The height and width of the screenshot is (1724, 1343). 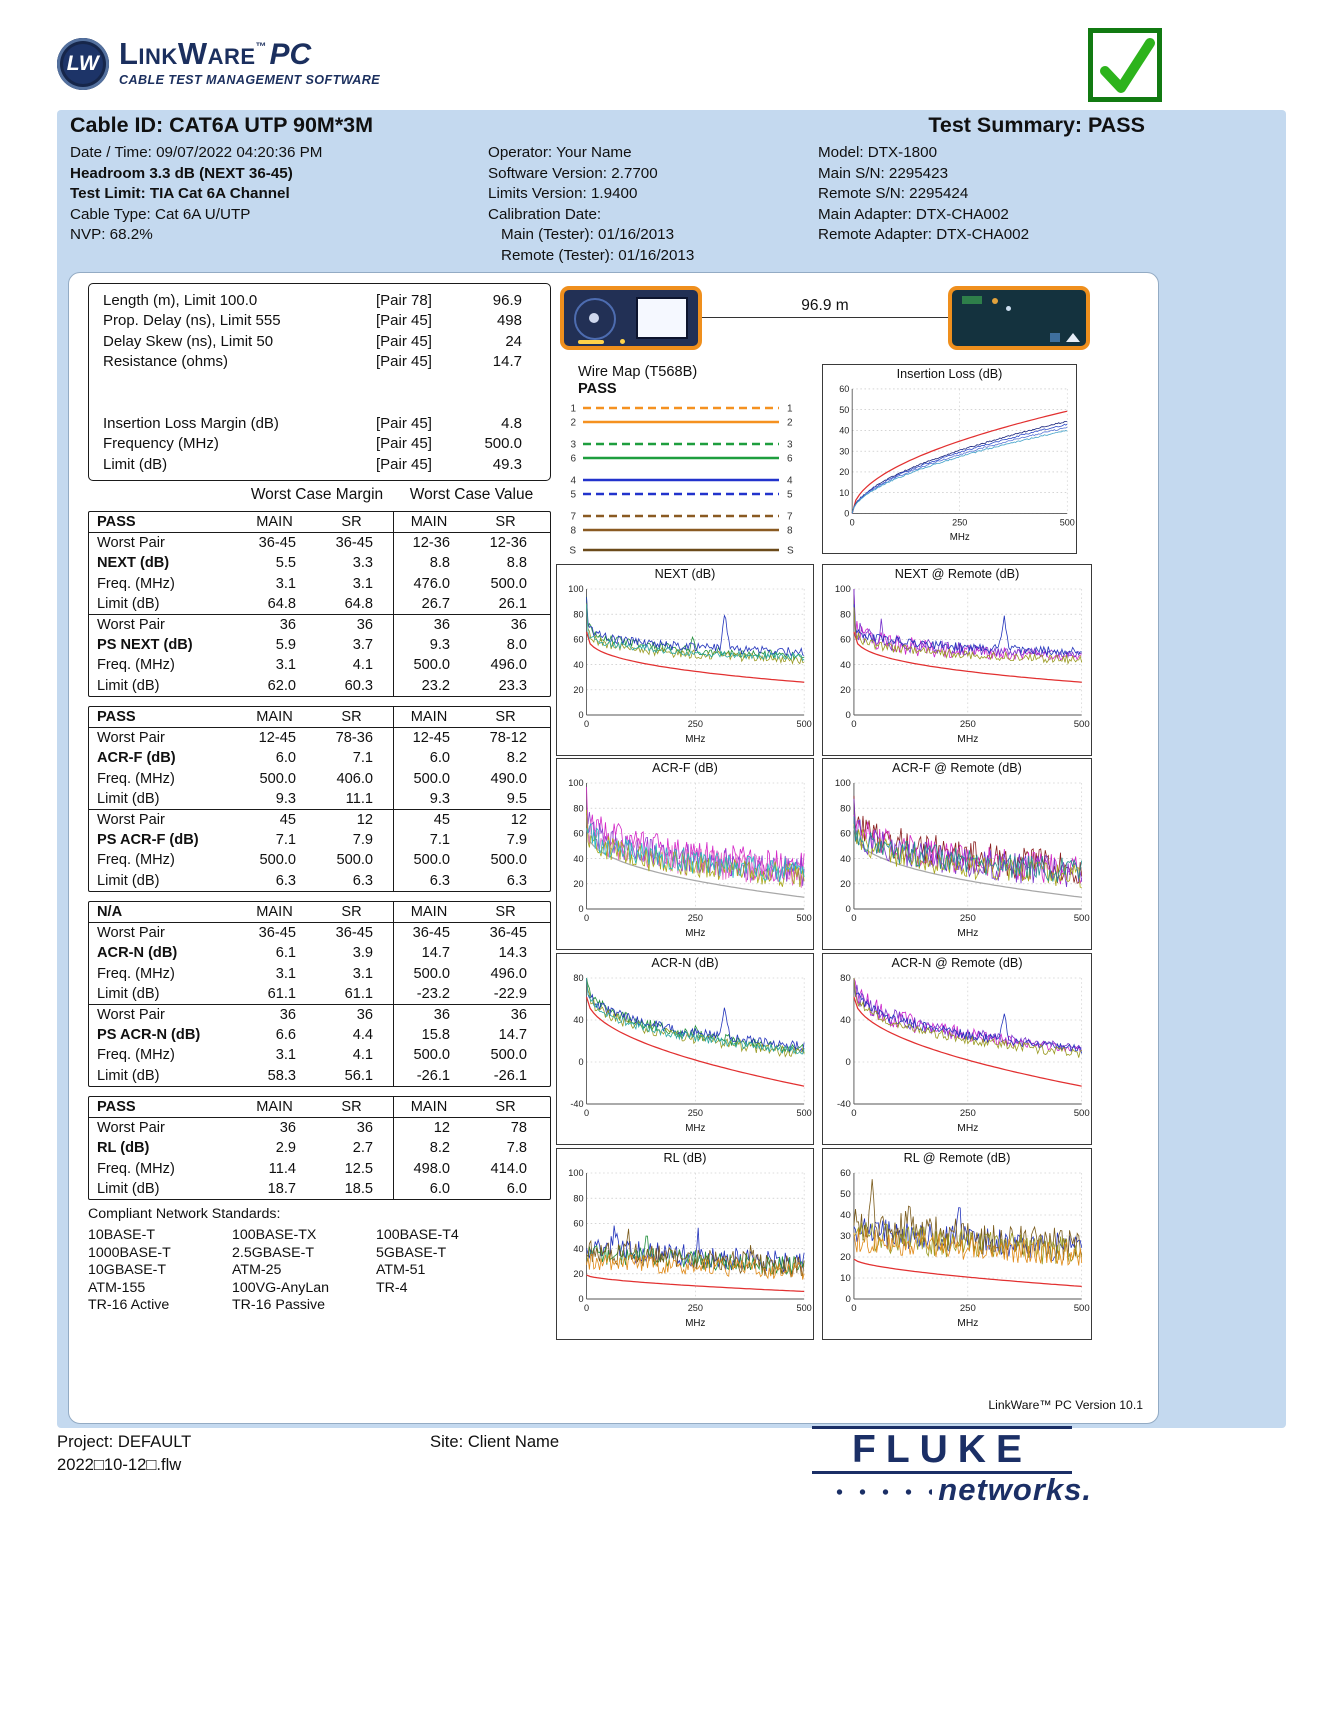 What do you see at coordinates (319, 362) in the screenshot?
I see `length-table-row: Resistance (ohms) [Pair 45] 14.7` at bounding box center [319, 362].